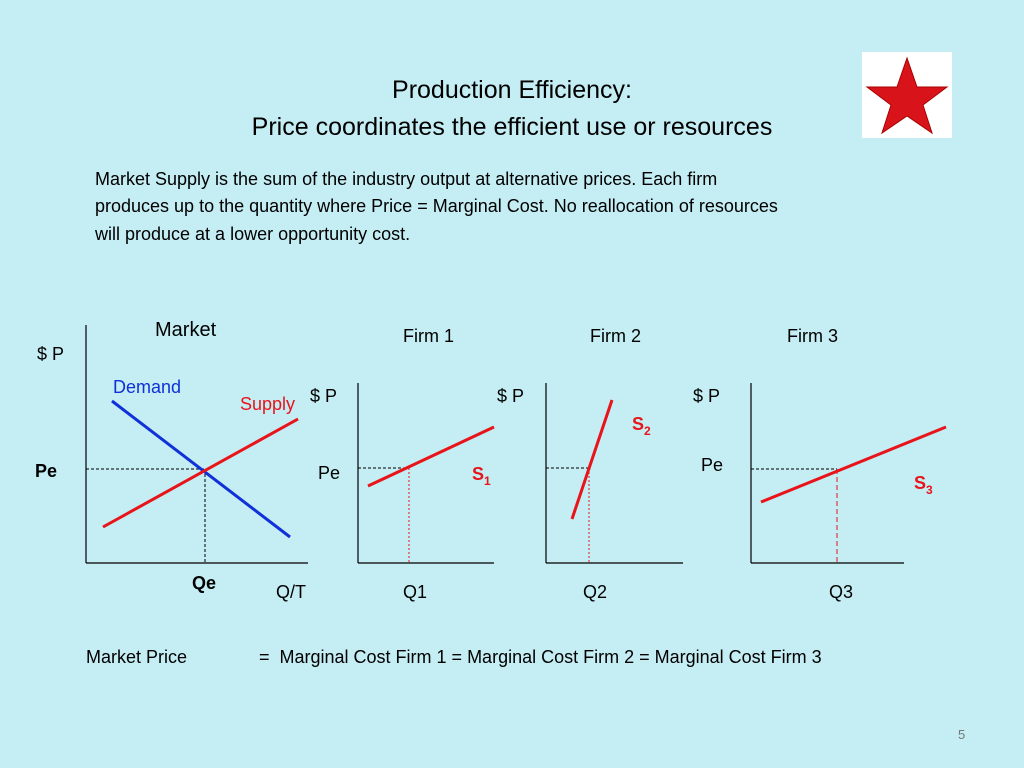  Describe the element at coordinates (812, 336) in the screenshot. I see `firm-title: Firm 3` at that location.